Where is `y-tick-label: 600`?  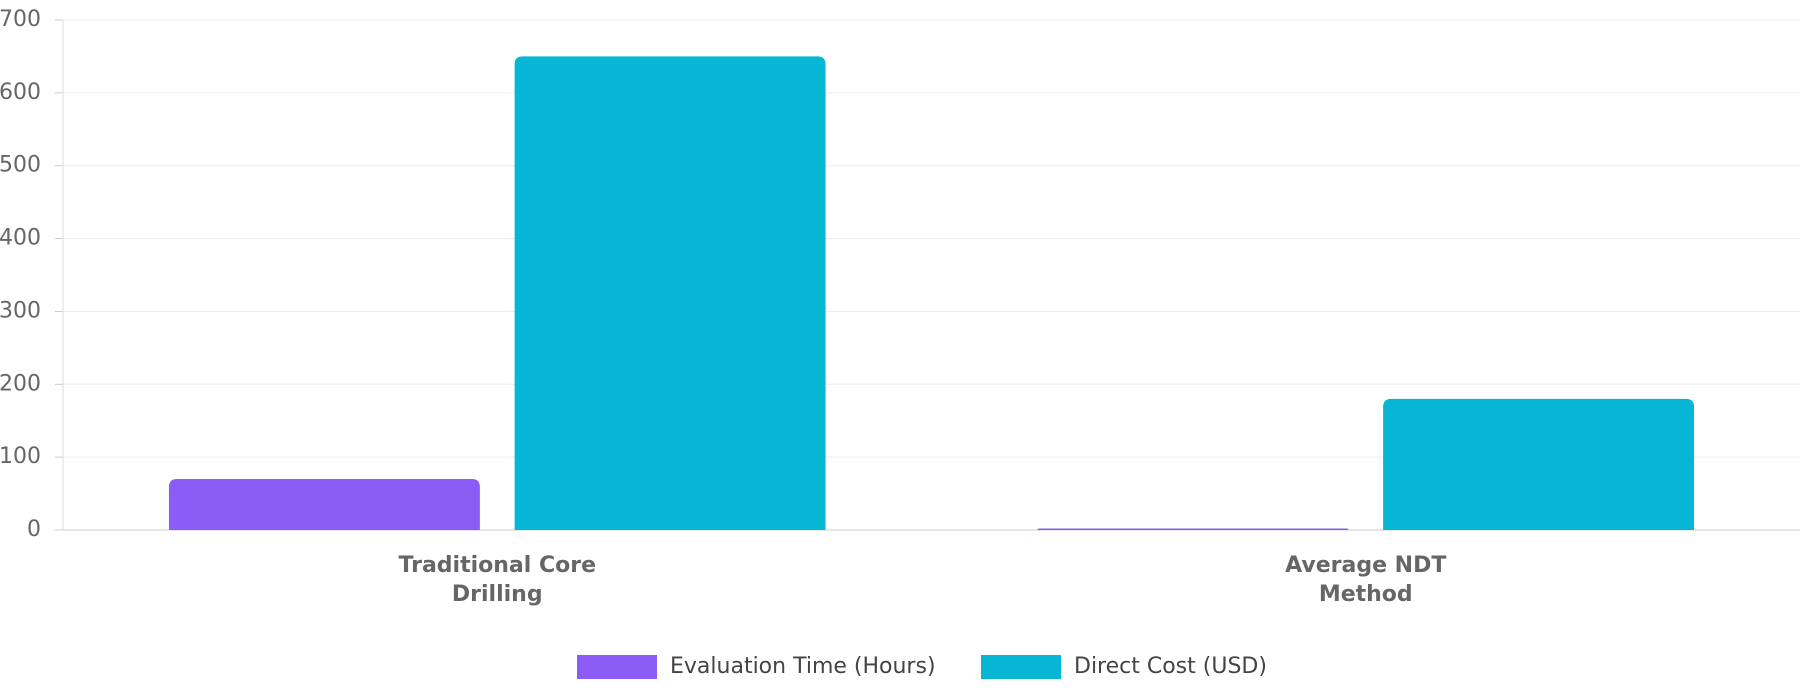 y-tick-label: 600 is located at coordinates (20, 92).